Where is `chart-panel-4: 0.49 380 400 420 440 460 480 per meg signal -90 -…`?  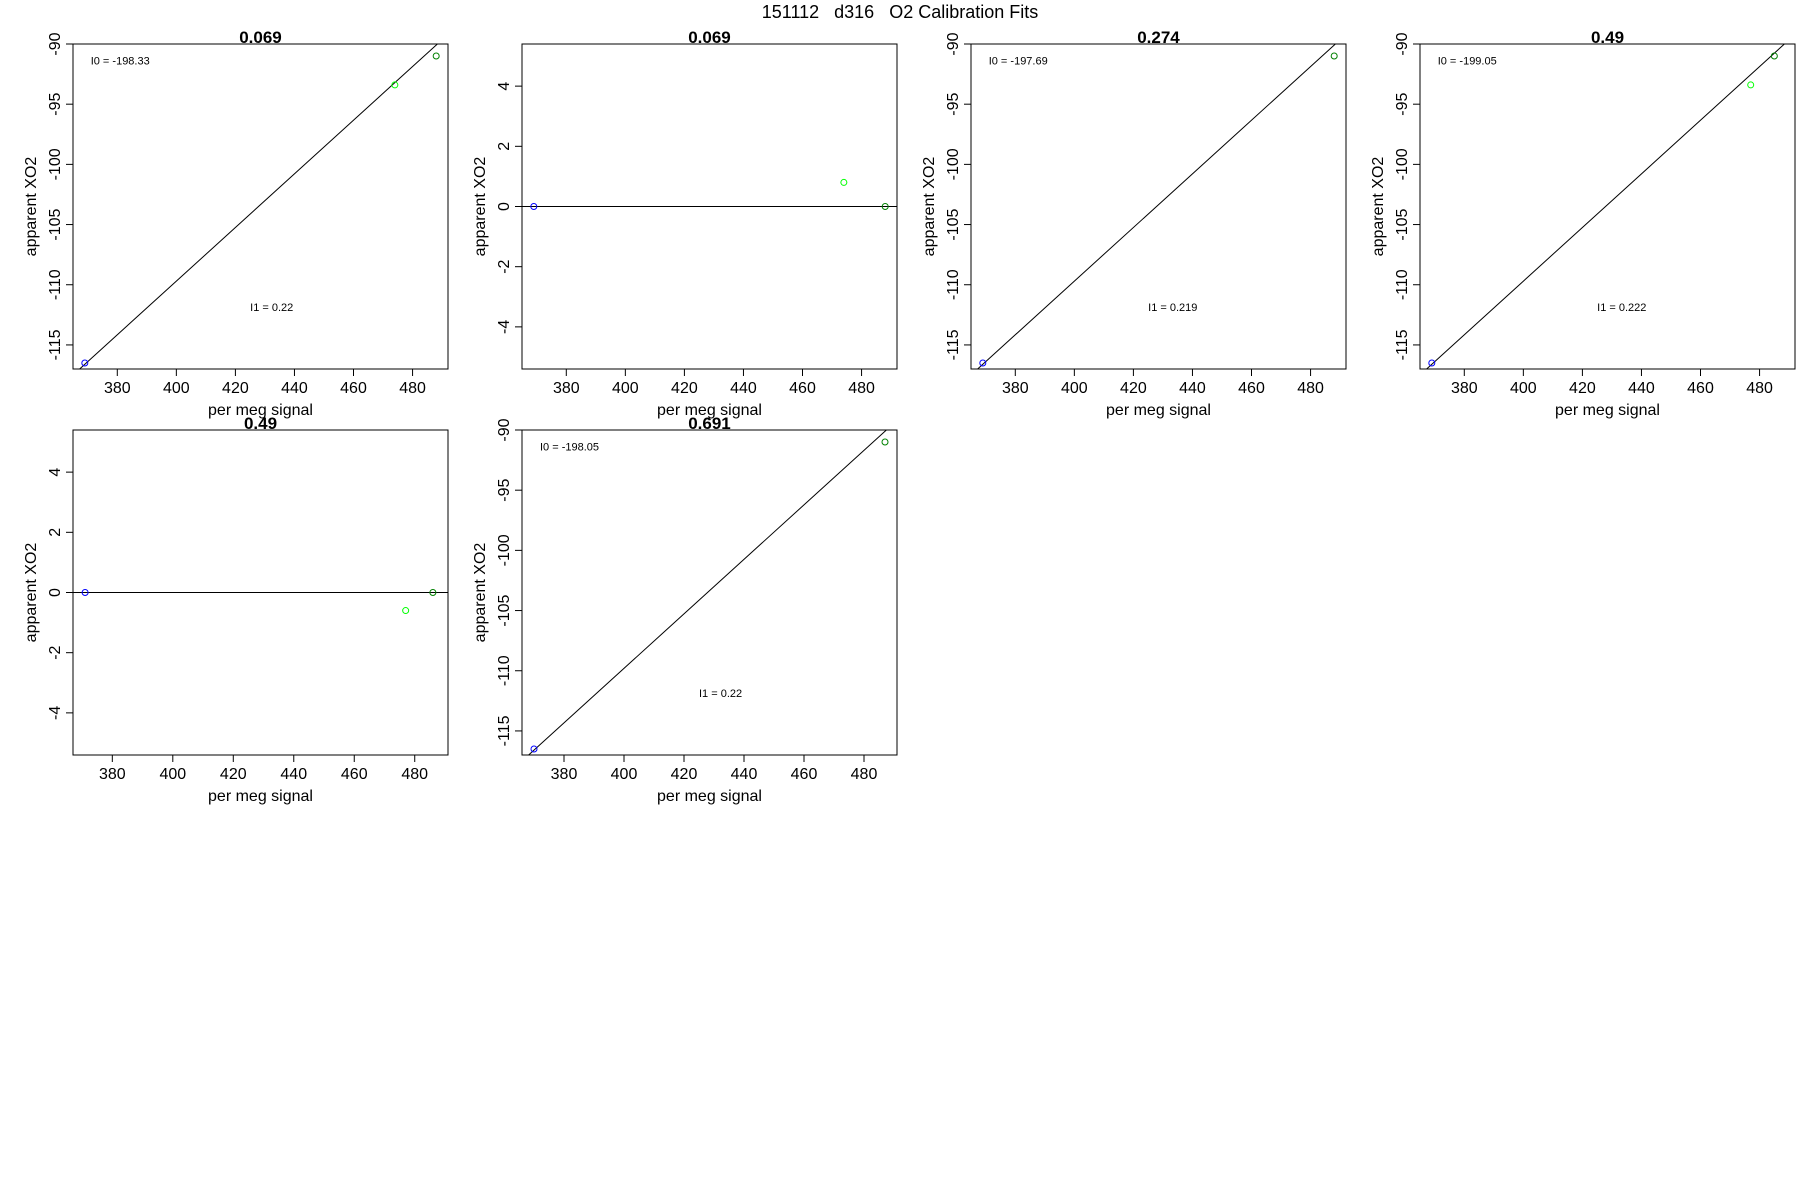 chart-panel-4: 0.49 380 400 420 440 460 480 per meg signal -90 -… is located at coordinates (1583, 223).